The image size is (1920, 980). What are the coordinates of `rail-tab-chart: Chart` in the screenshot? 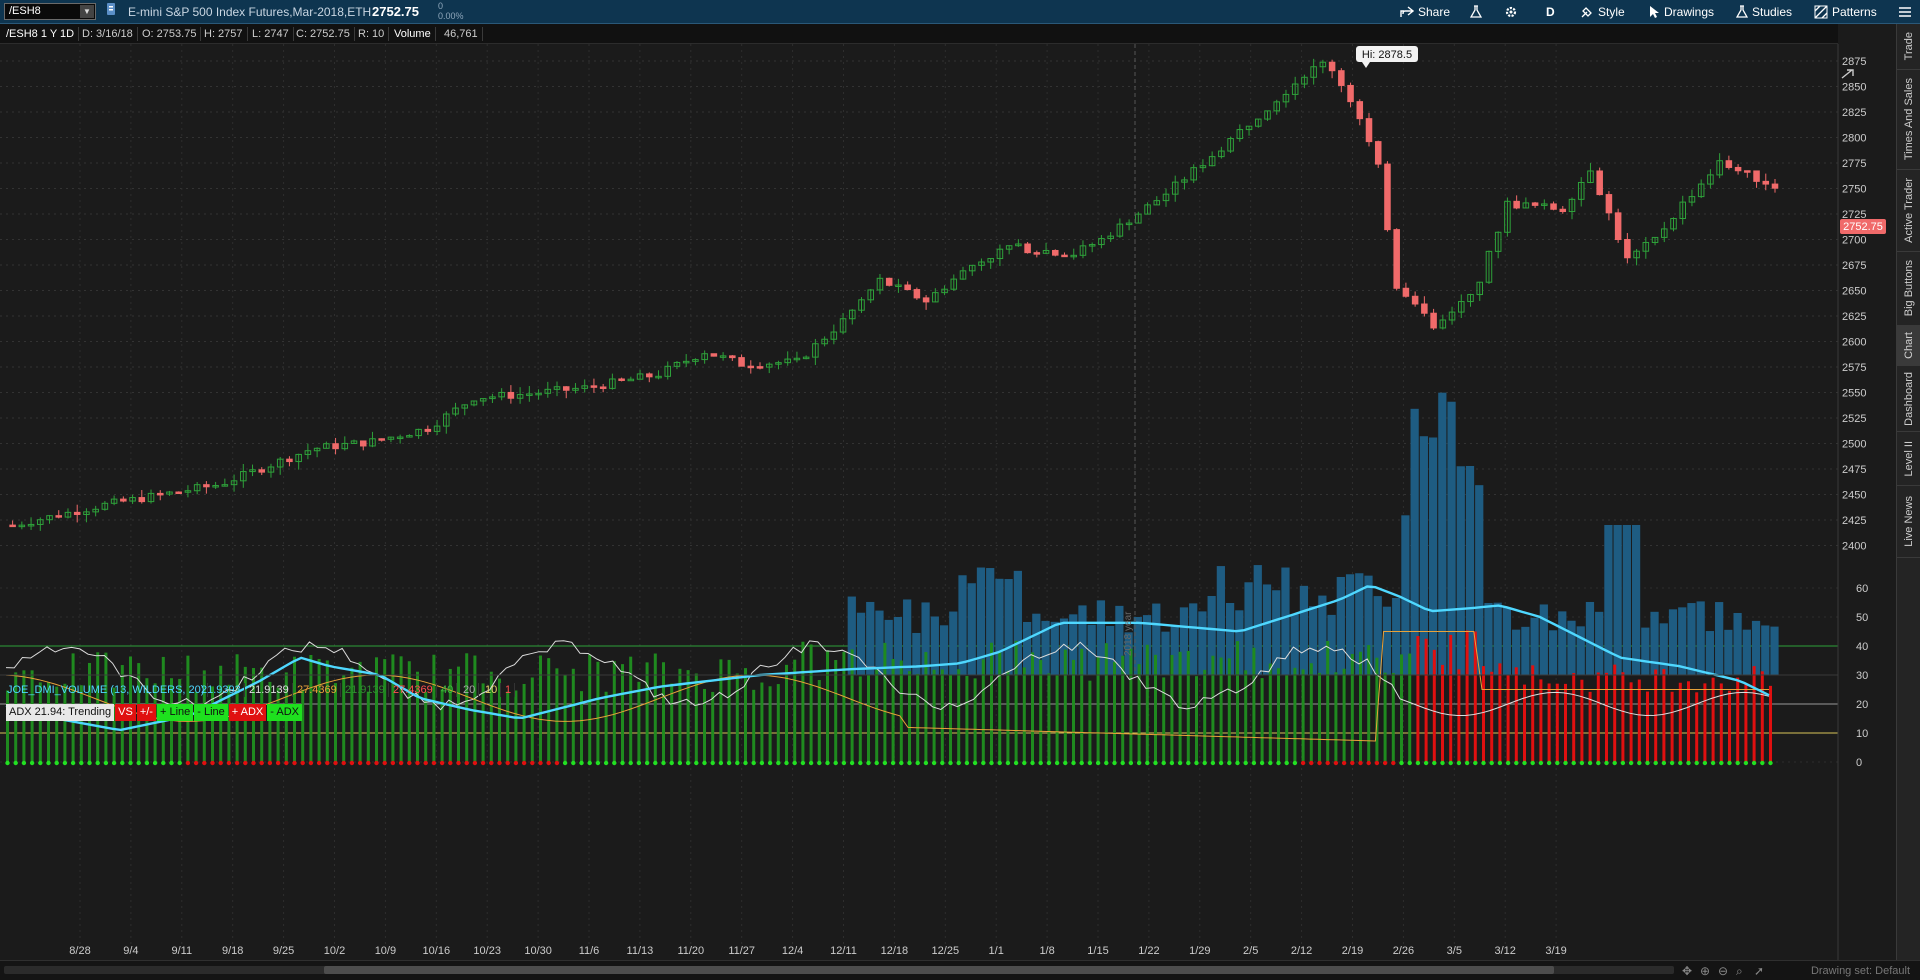 It's located at (1908, 346).